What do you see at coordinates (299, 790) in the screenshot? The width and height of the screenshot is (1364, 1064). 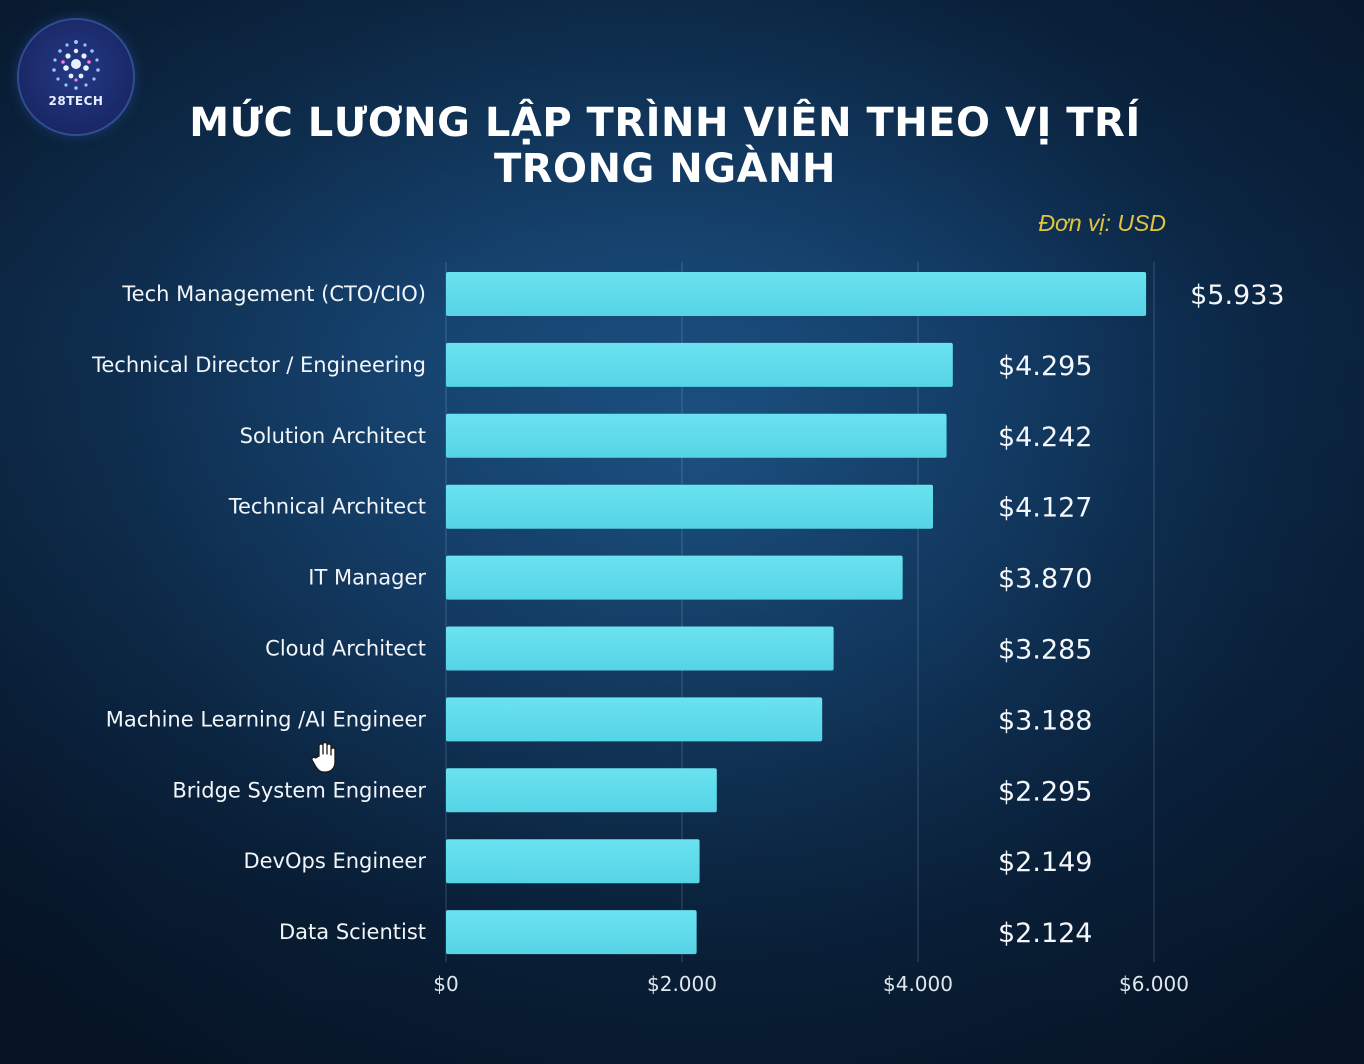 I see `category-label: Bridge System Engineer` at bounding box center [299, 790].